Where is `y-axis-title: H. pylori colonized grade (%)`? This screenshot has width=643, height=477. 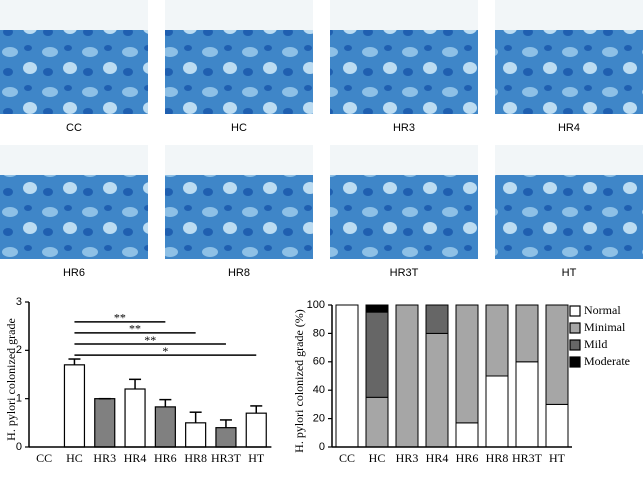 y-axis-title: H. pylori colonized grade (%) is located at coordinates (299, 381).